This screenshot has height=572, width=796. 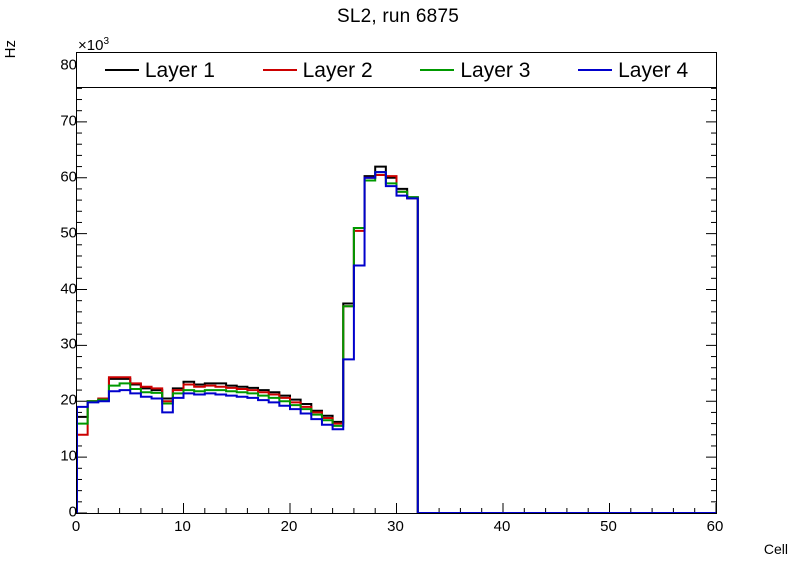 What do you see at coordinates (68, 233) in the screenshot?
I see `y-axis-tick-label: 50` at bounding box center [68, 233].